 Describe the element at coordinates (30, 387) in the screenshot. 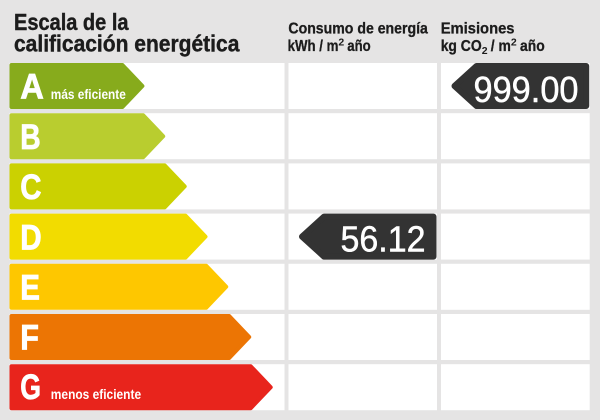

I see `svg-text: G` at that location.